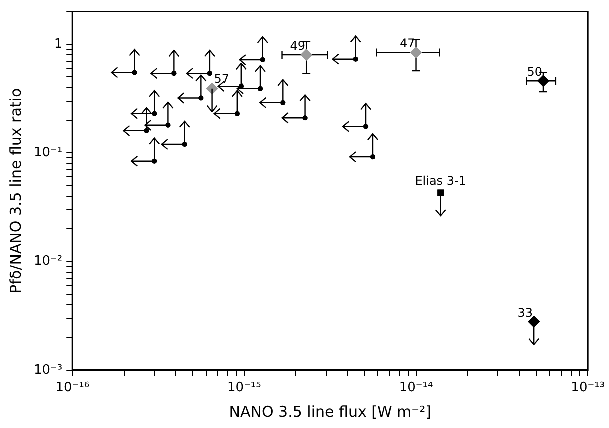 This screenshot has width=609, height=428. Describe the element at coordinates (48, 370) in the screenshot. I see `y-tick-label: 10⁻³` at that location.